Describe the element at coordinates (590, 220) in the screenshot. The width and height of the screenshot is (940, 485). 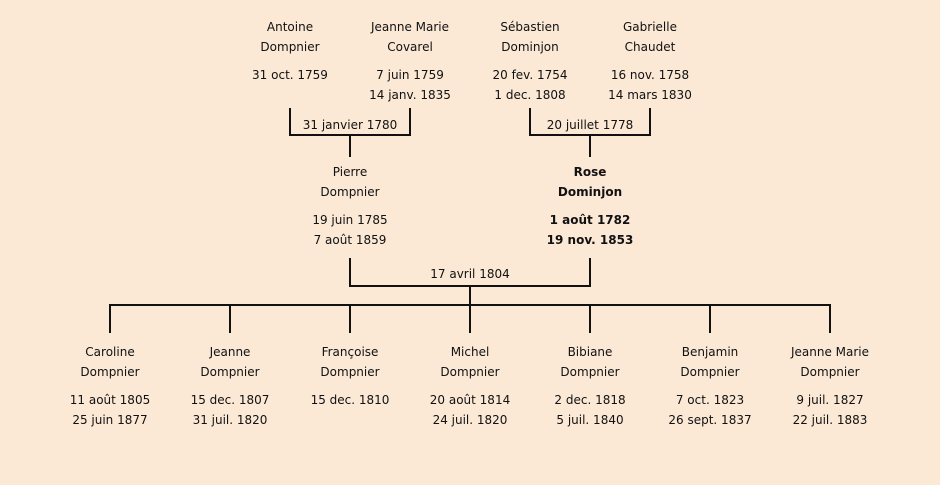
I see `birth-date: 1 août 1782` at that location.